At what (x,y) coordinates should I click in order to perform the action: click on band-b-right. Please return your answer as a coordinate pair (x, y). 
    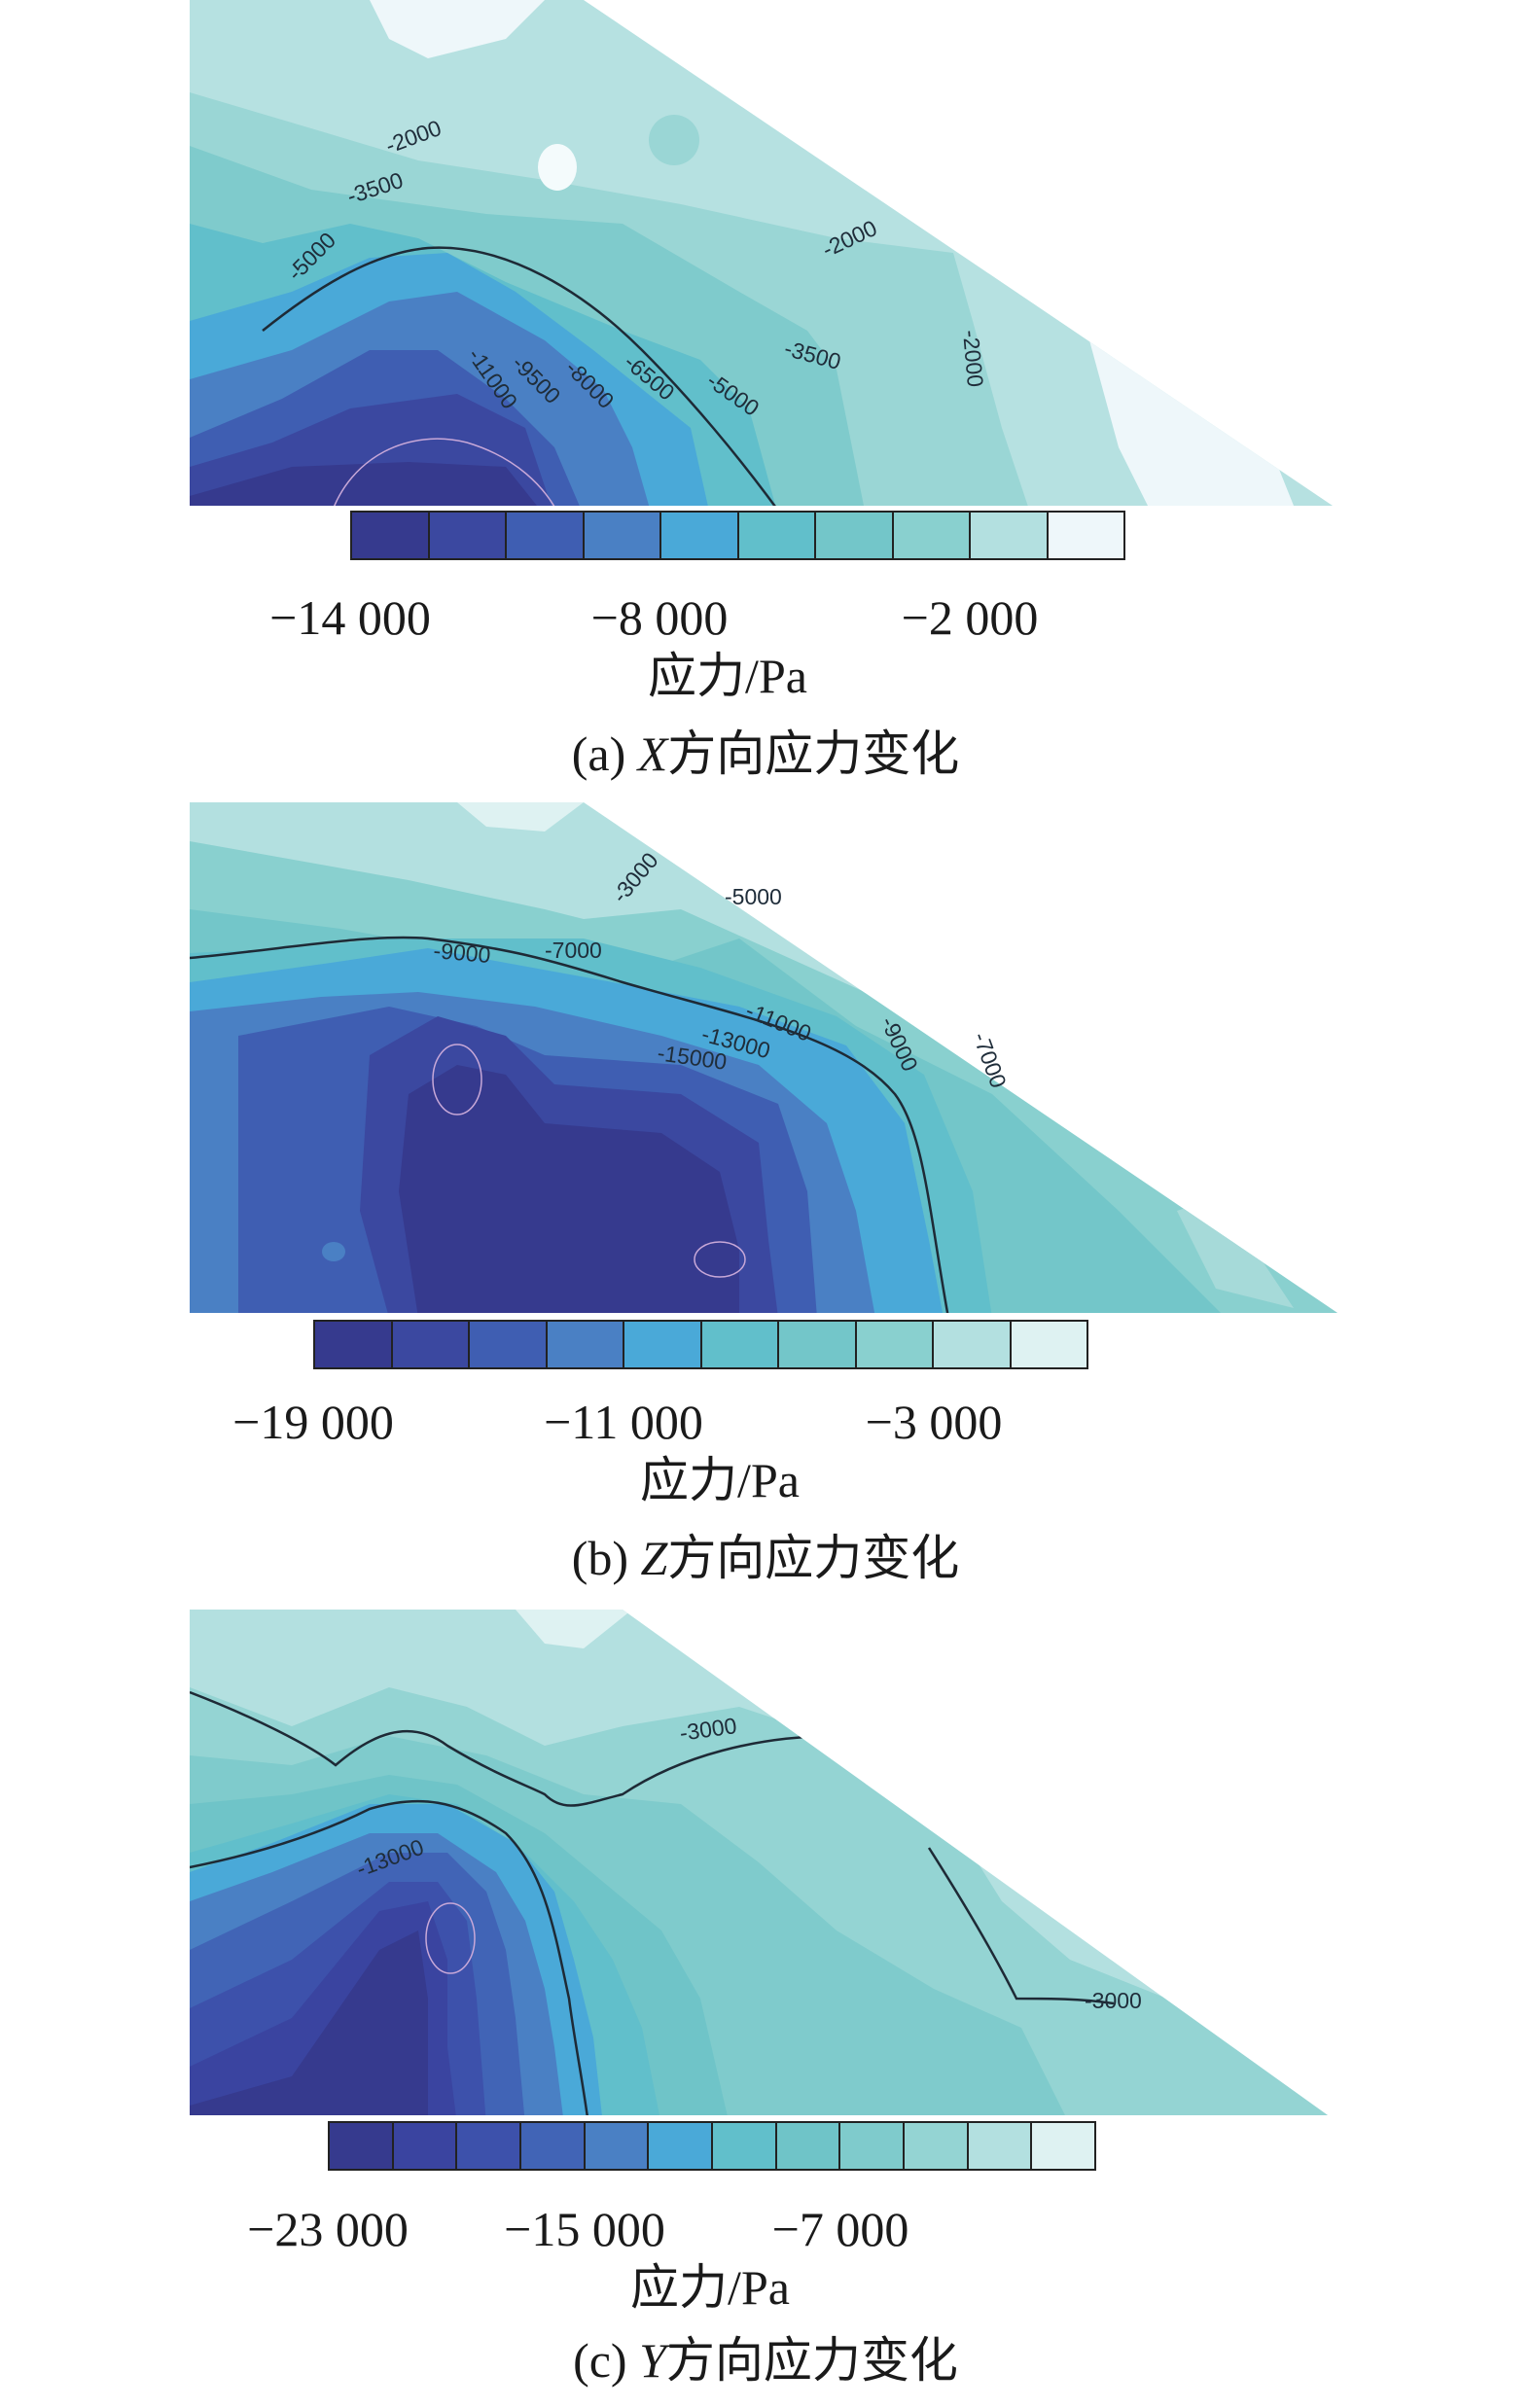
    Looking at the image, I should click on (1235, 1254).